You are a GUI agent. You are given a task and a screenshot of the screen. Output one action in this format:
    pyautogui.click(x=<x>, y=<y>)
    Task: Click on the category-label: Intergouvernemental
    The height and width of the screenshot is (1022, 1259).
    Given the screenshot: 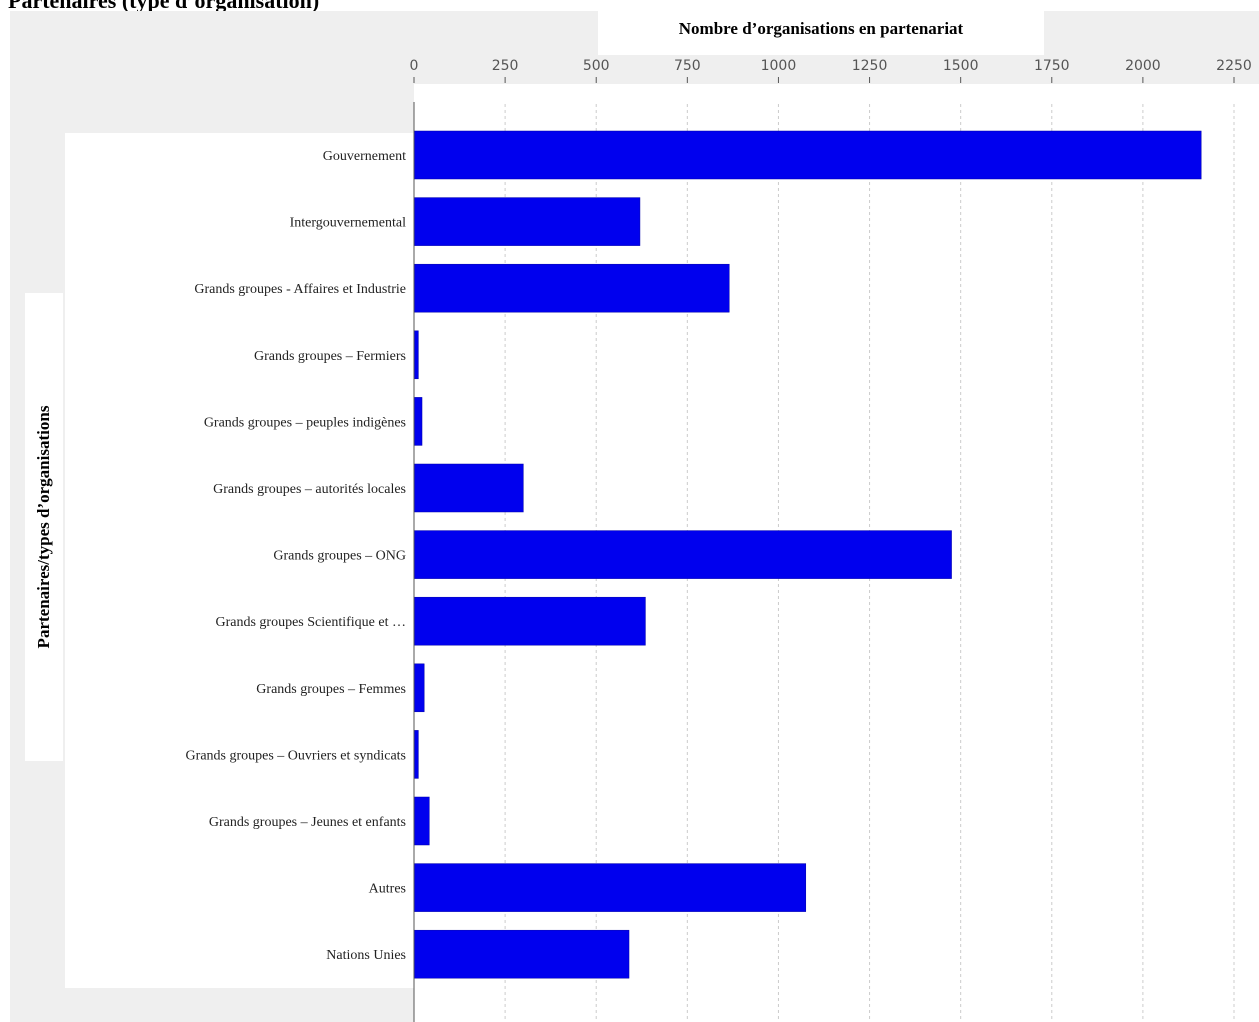 What is the action you would take?
    pyautogui.click(x=348, y=223)
    